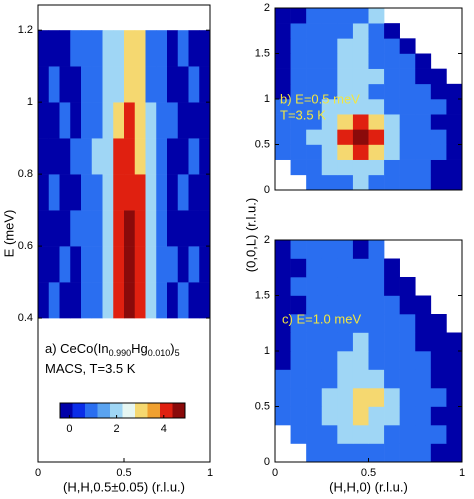  I want to click on annotation-part: ), so click(172, 348).